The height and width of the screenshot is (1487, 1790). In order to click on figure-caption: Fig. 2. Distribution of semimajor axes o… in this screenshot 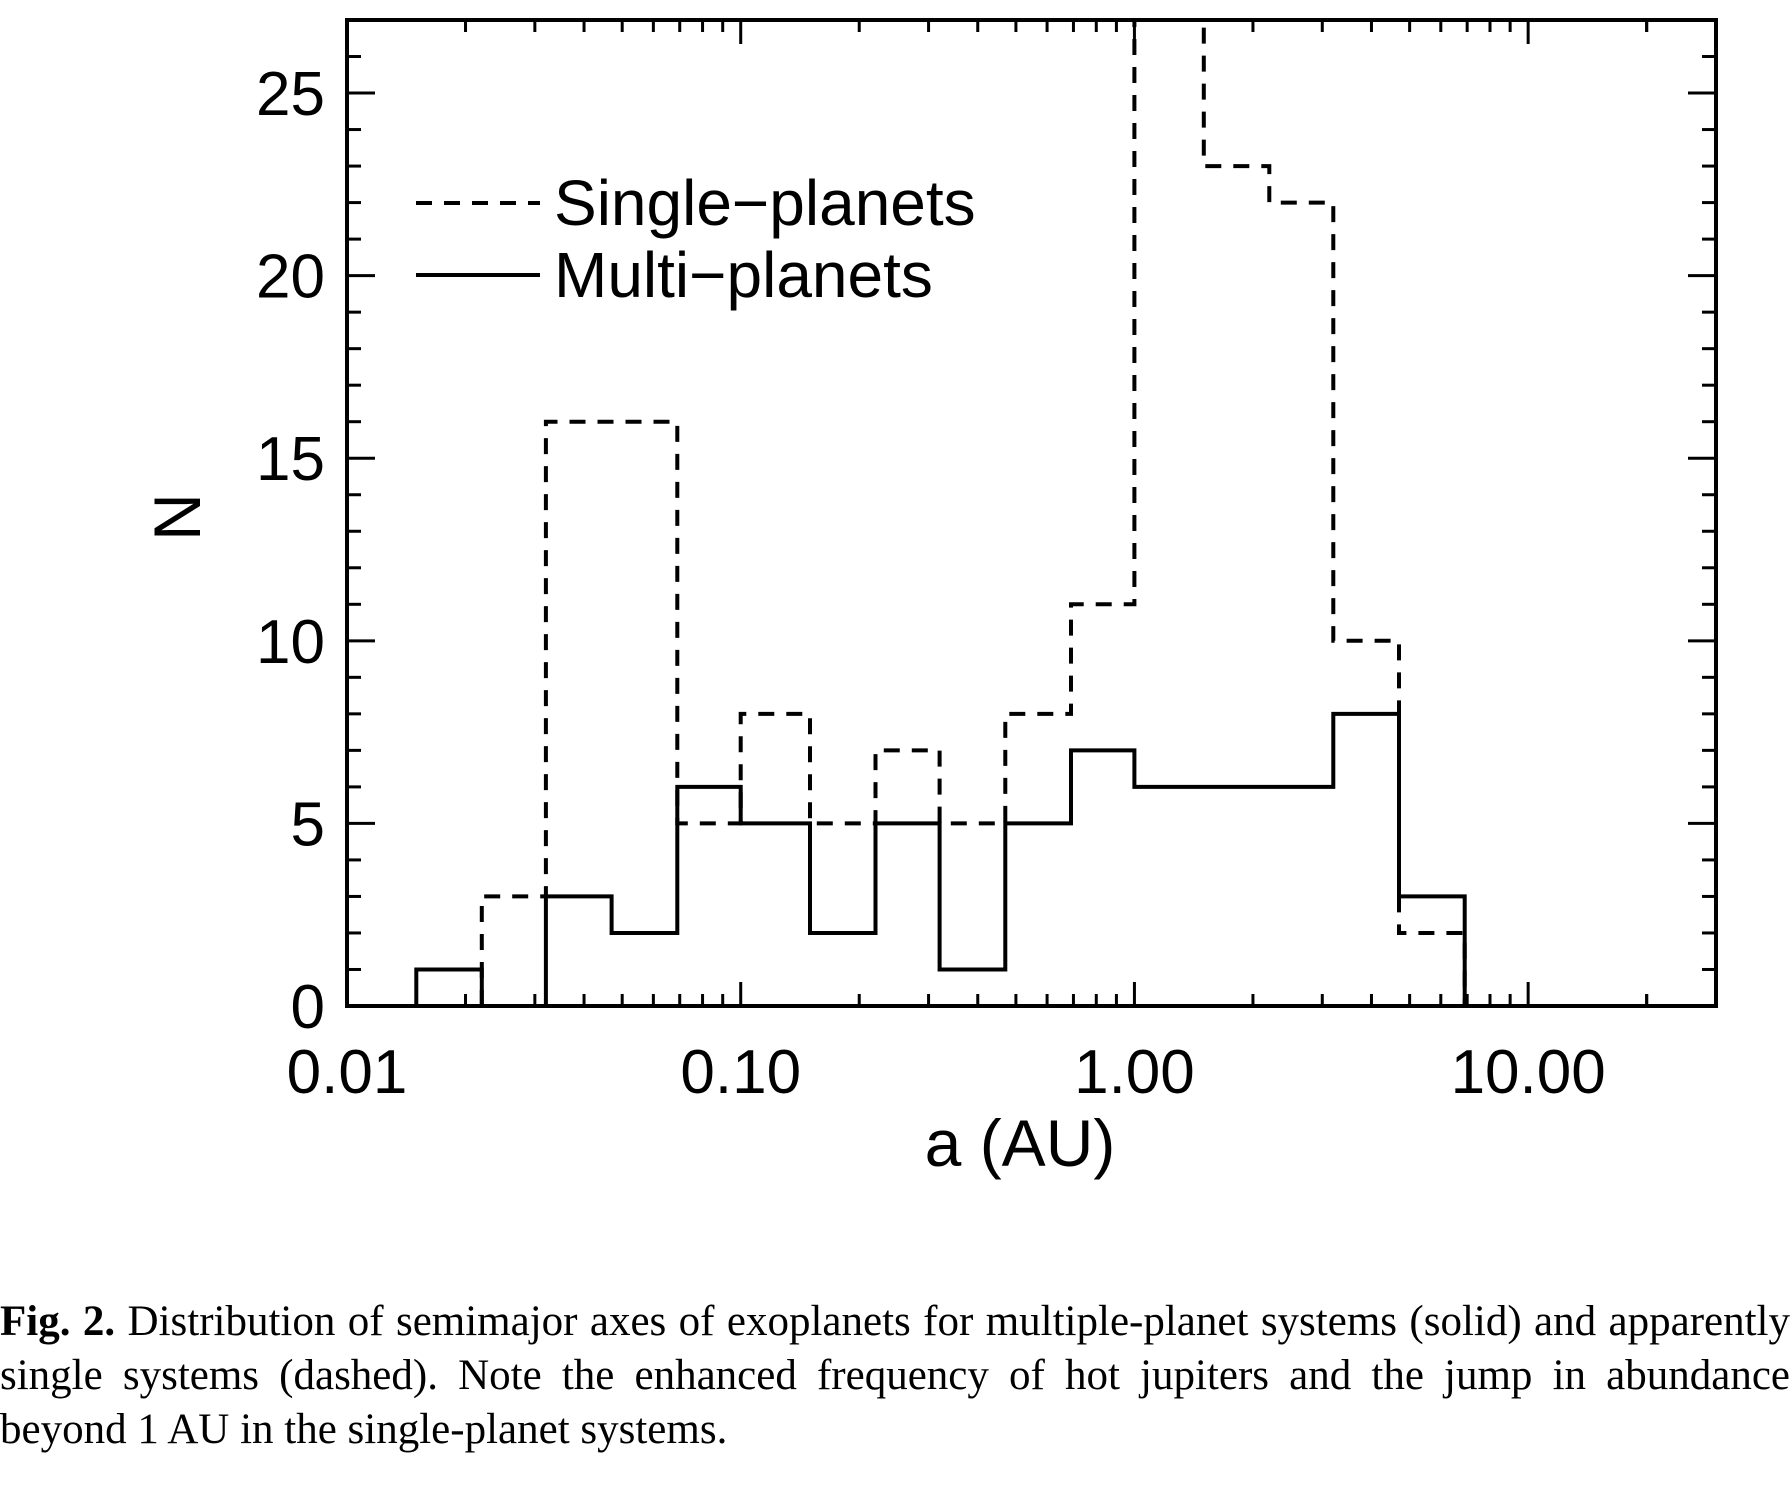, I will do `click(895, 1376)`.